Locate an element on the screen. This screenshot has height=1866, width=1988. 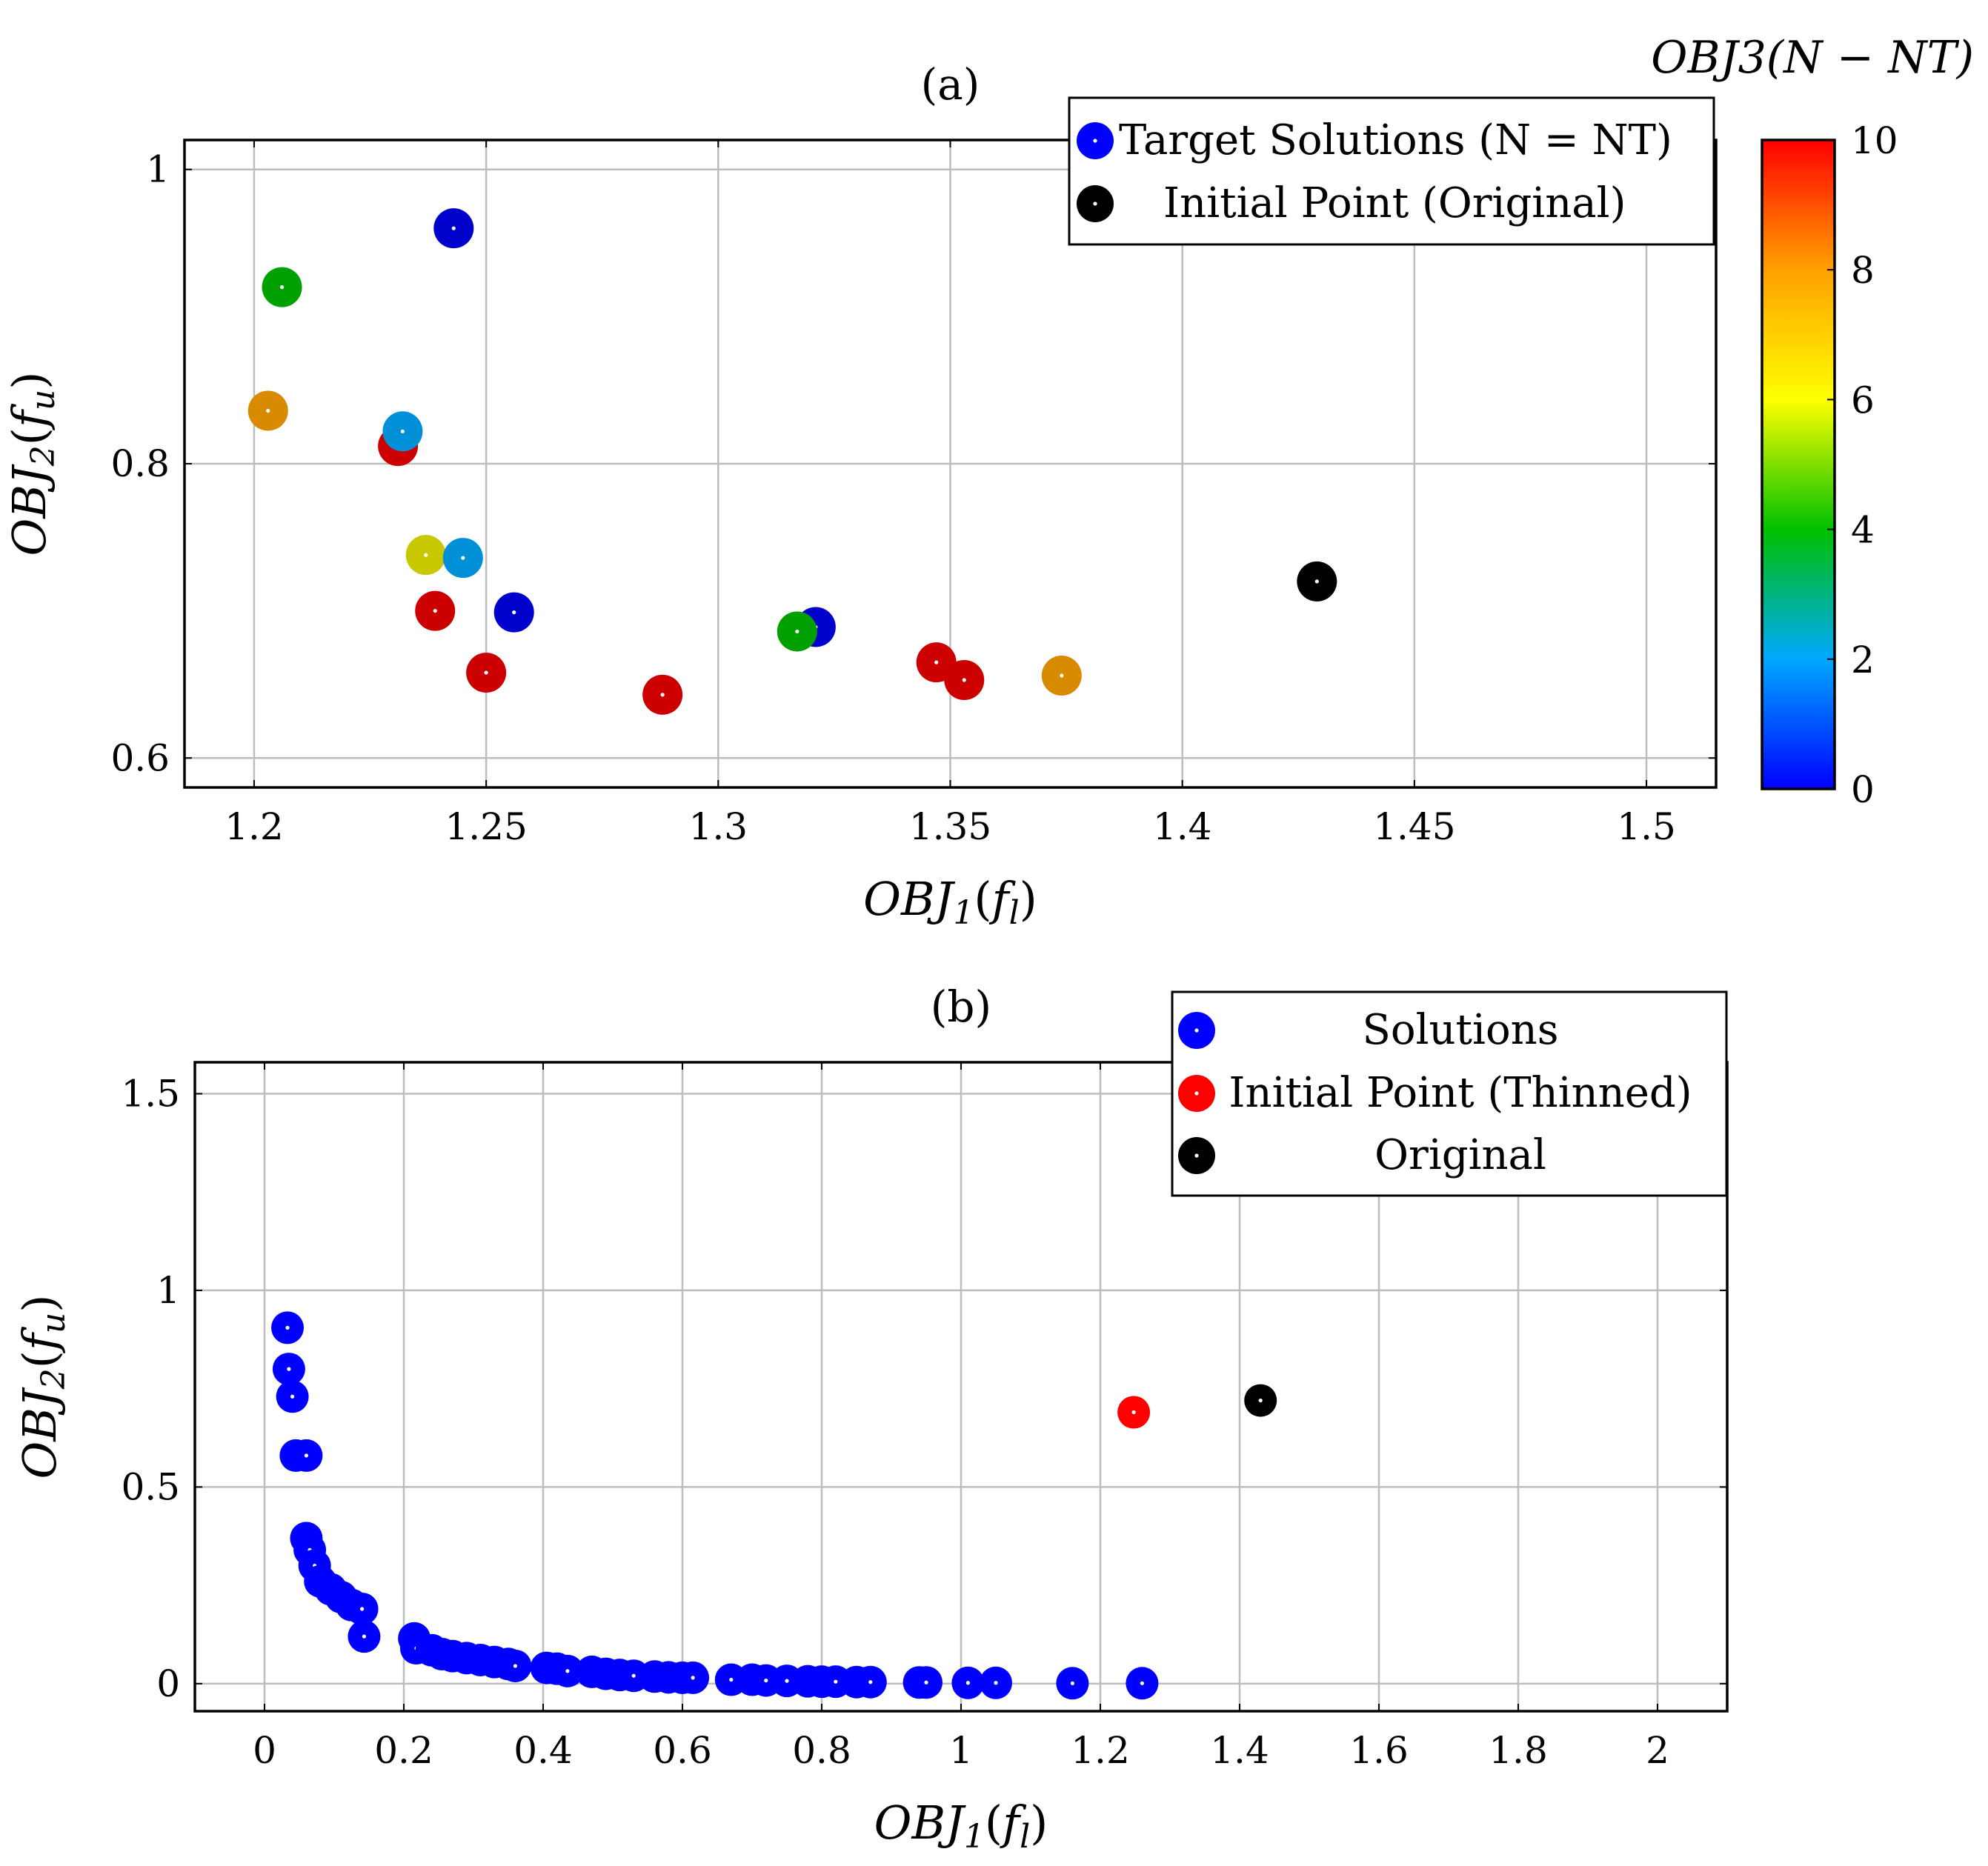
legend-item: Target Solutions (N = NT) is located at coordinates (1374, 140).